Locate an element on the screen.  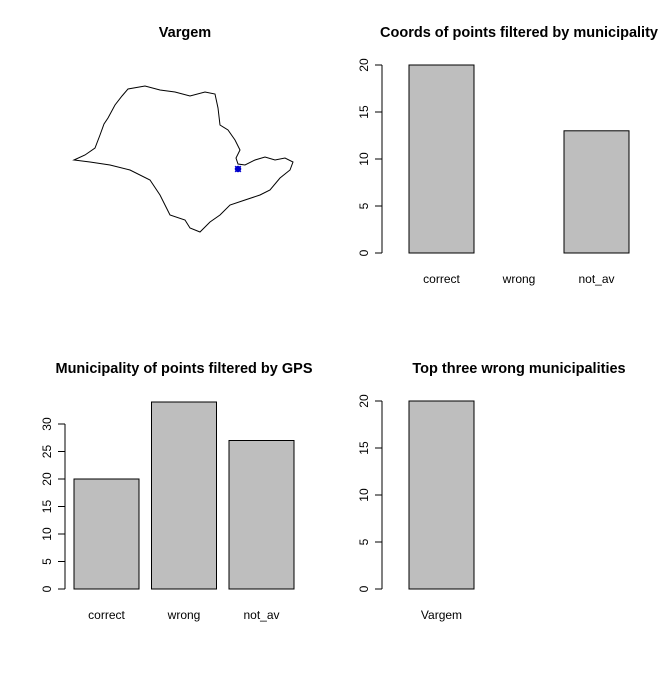
chart-title: Top three wrong municipalities is located at coordinates (518, 369).